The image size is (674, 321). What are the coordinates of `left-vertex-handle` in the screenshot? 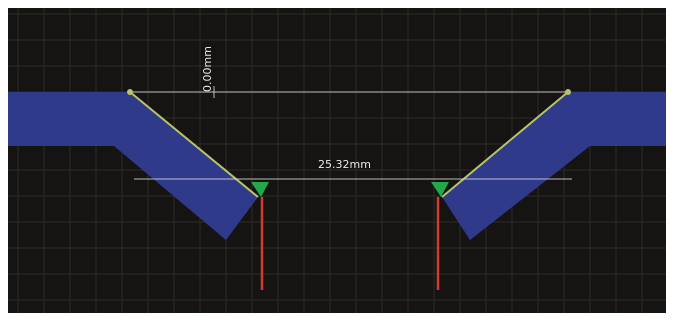 It's located at (130, 92).